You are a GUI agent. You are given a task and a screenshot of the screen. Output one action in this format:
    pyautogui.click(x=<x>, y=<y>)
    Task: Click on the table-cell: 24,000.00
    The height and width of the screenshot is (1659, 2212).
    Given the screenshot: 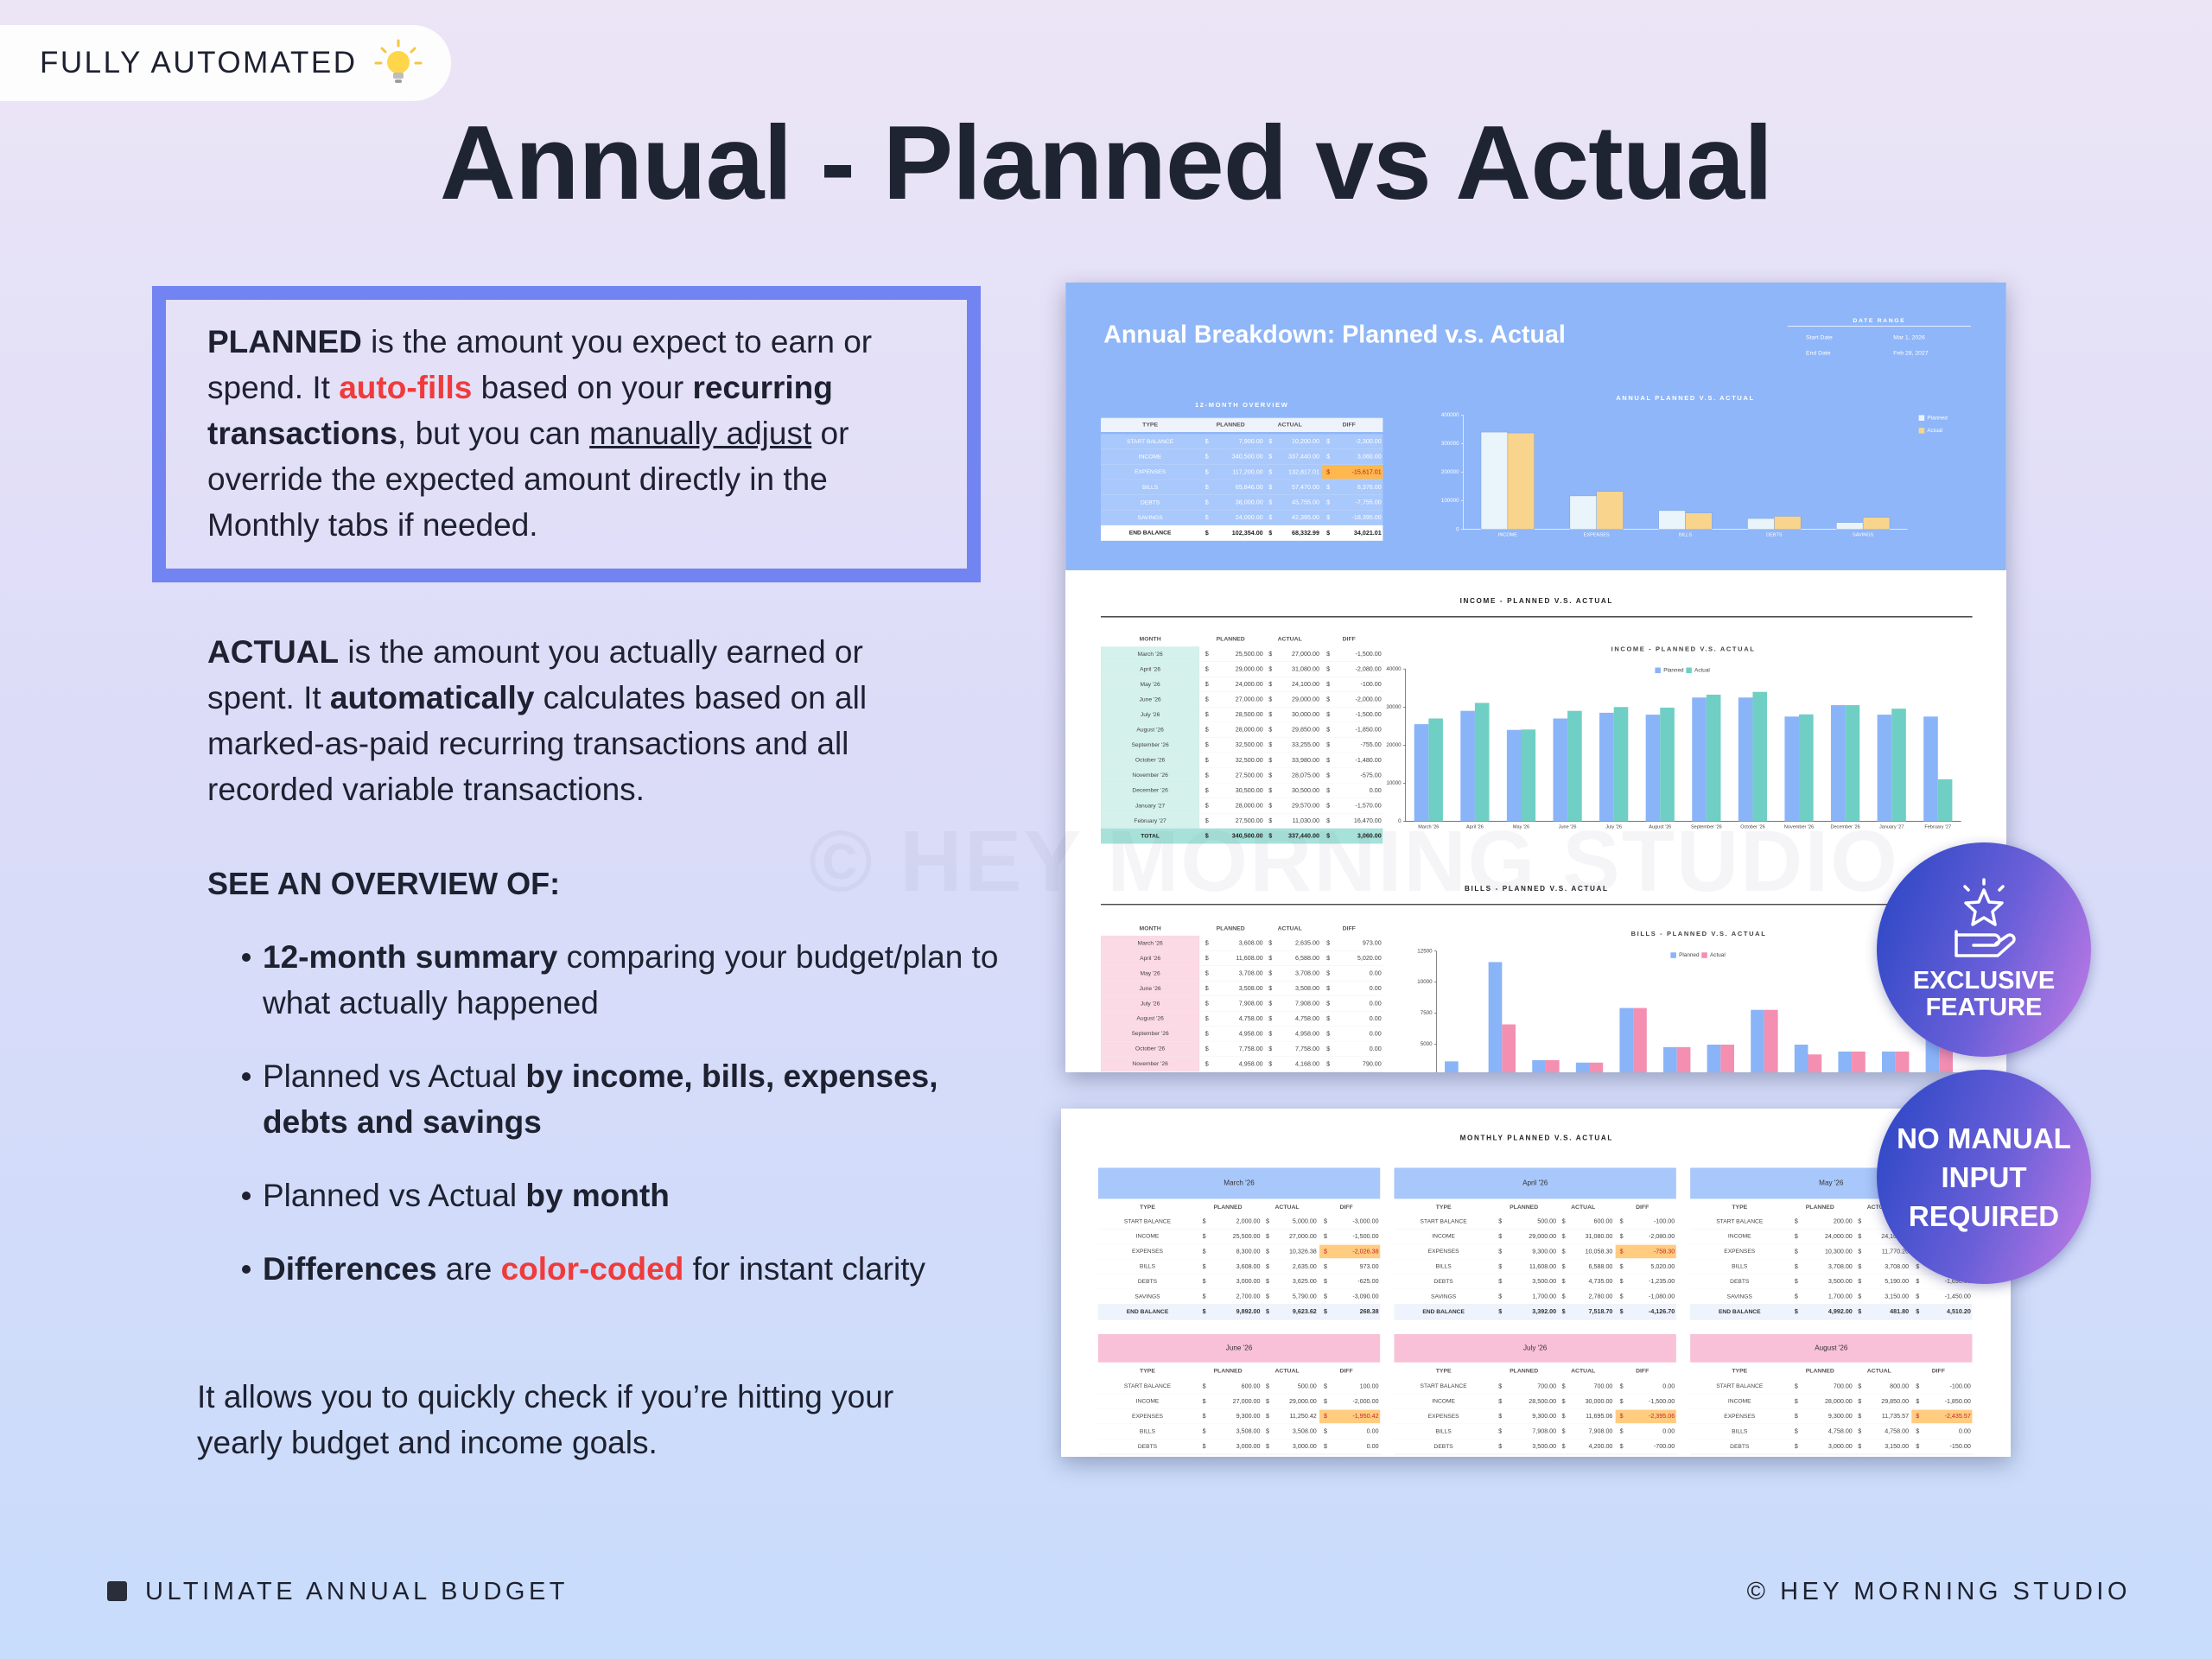 What is the action you would take?
    pyautogui.click(x=1249, y=684)
    